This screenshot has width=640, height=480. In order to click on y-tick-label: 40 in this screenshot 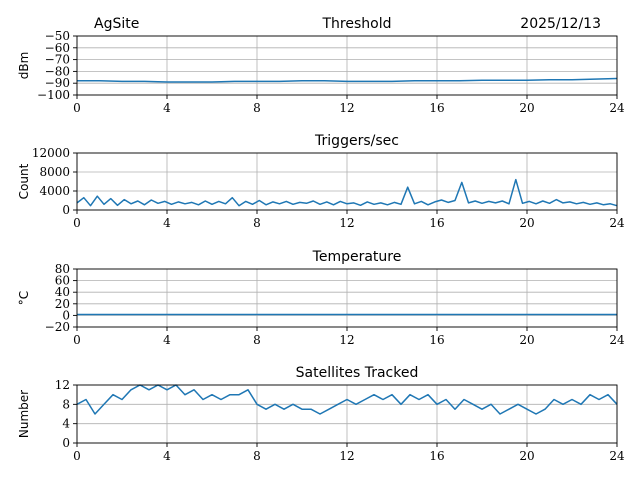, I will do `click(62, 292)`.